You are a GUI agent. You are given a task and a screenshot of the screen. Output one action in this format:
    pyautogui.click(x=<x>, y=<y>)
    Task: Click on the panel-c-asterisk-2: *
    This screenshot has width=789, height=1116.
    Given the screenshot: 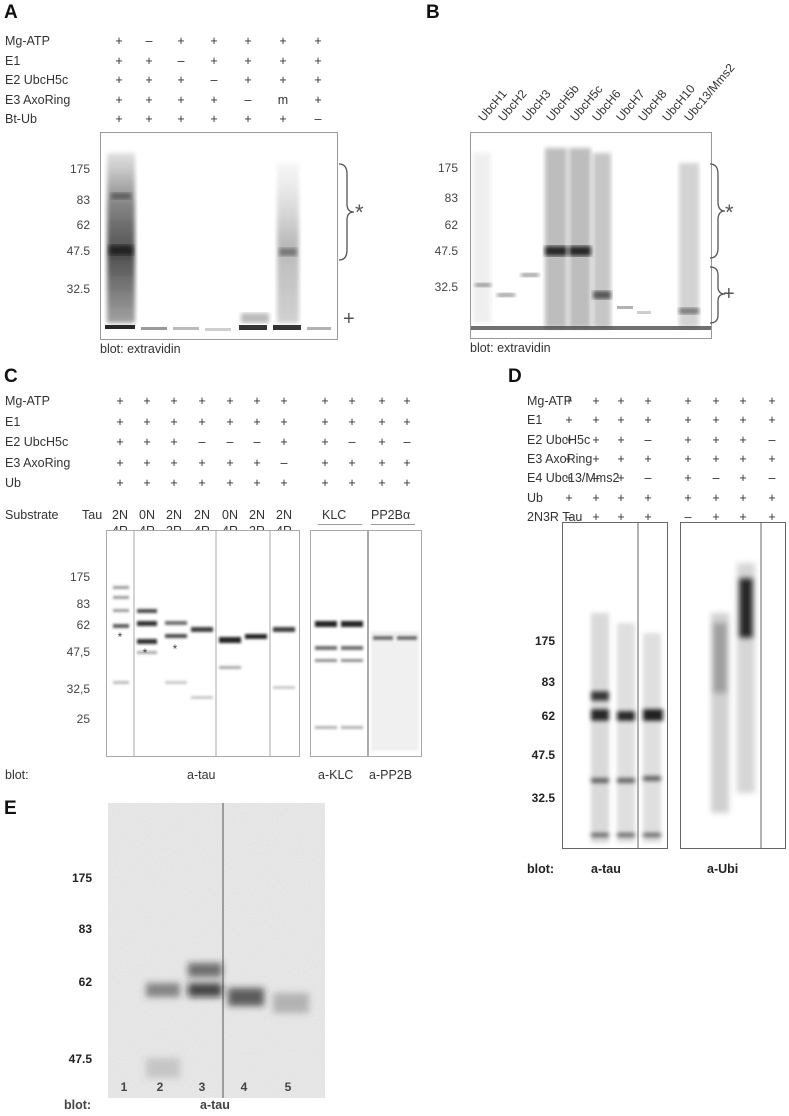 What is the action you would take?
    pyautogui.click(x=145, y=653)
    